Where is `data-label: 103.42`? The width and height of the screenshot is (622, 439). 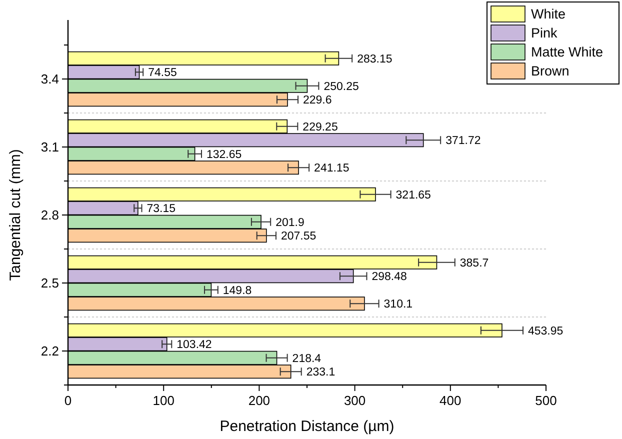
data-label: 103.42 is located at coordinates (194, 345).